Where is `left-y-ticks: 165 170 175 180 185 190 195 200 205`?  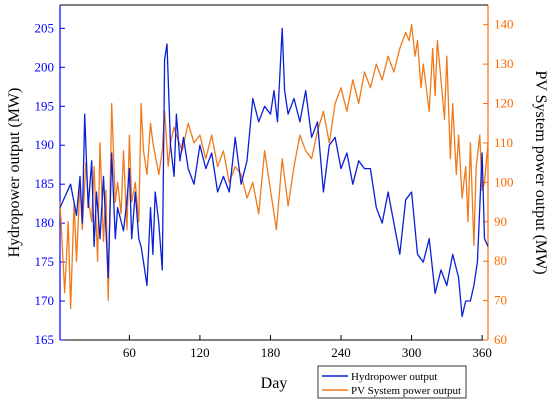 left-y-ticks: 165 170 175 180 185 190 195 200 205 is located at coordinates (50, 183).